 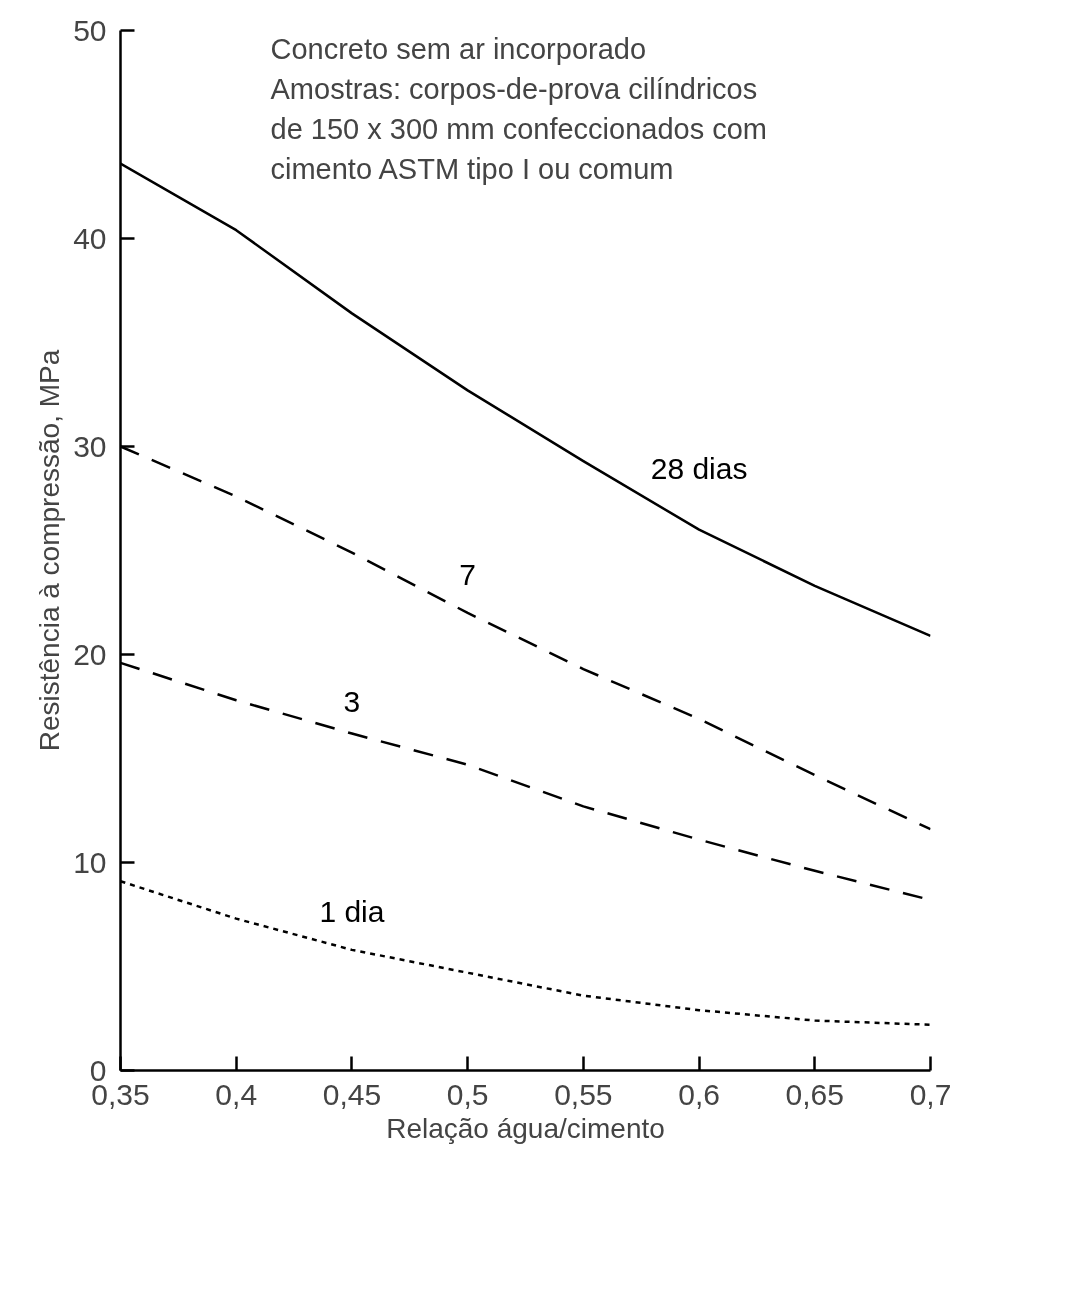 I want to click on series-label: 7, so click(x=467, y=574).